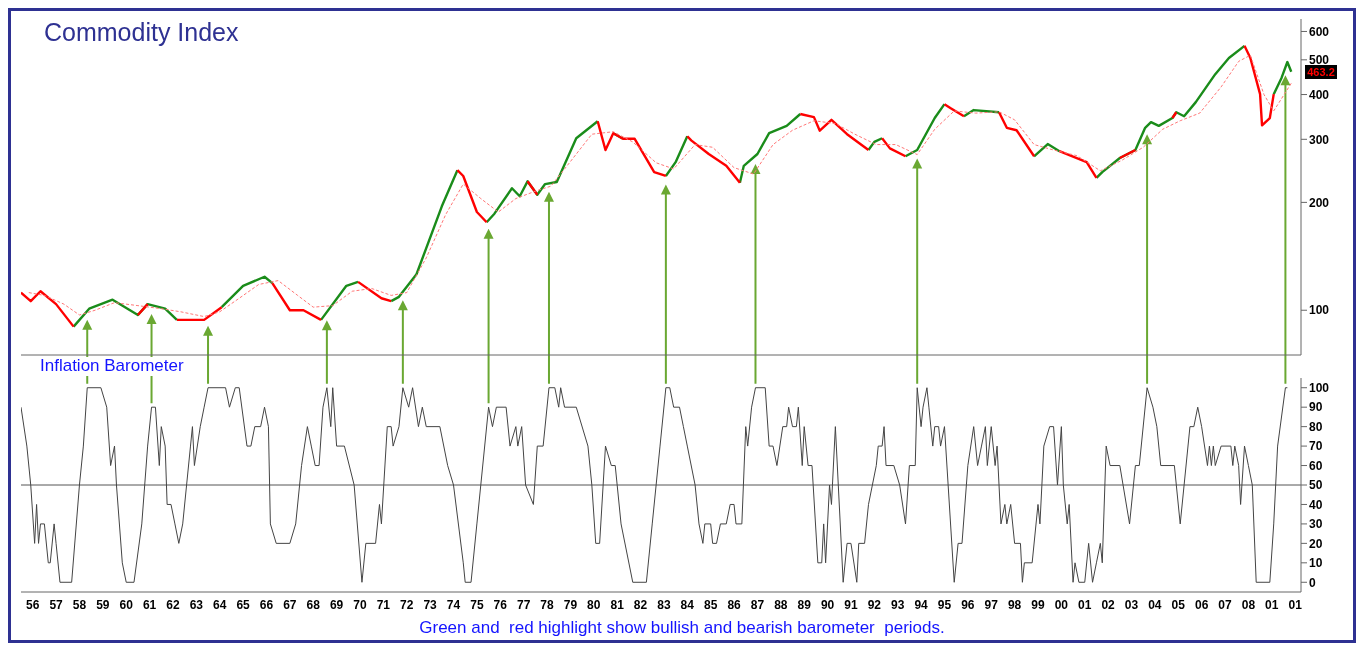 This screenshot has height=645, width=1358. I want to click on x-tick-label: 81, so click(617, 604).